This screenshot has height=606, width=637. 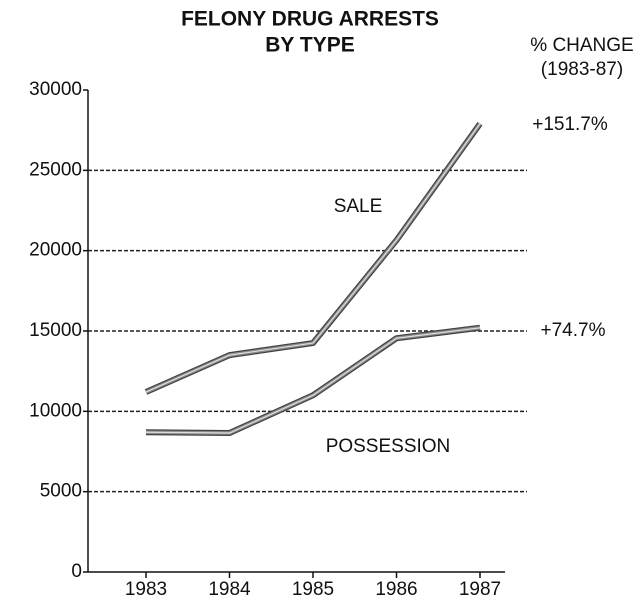 What do you see at coordinates (480, 589) in the screenshot?
I see `x-tick-label: 1987` at bounding box center [480, 589].